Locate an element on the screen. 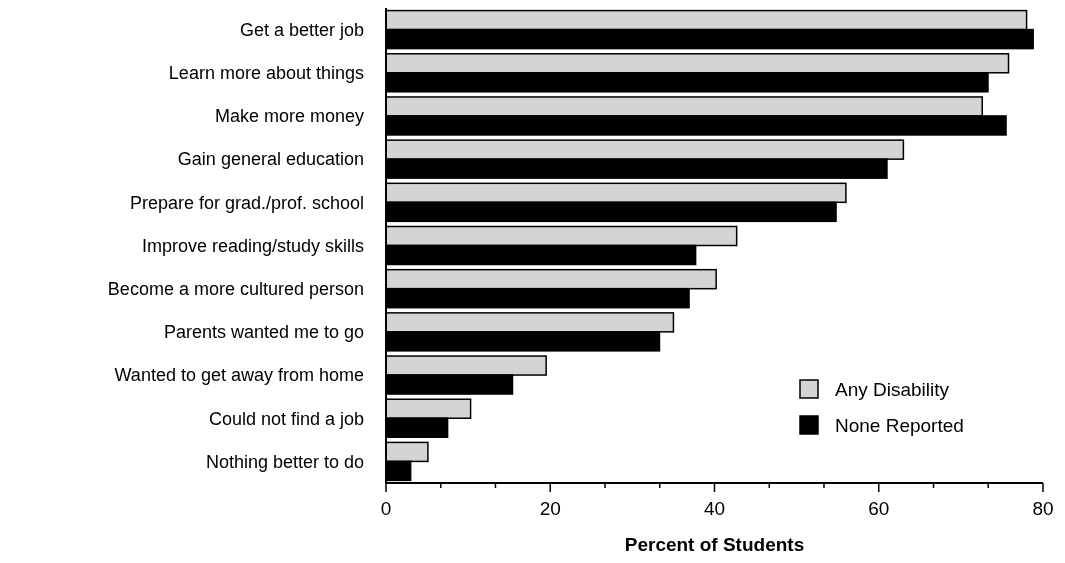 The image size is (1065, 563). x-tick-label: 20 is located at coordinates (550, 508).